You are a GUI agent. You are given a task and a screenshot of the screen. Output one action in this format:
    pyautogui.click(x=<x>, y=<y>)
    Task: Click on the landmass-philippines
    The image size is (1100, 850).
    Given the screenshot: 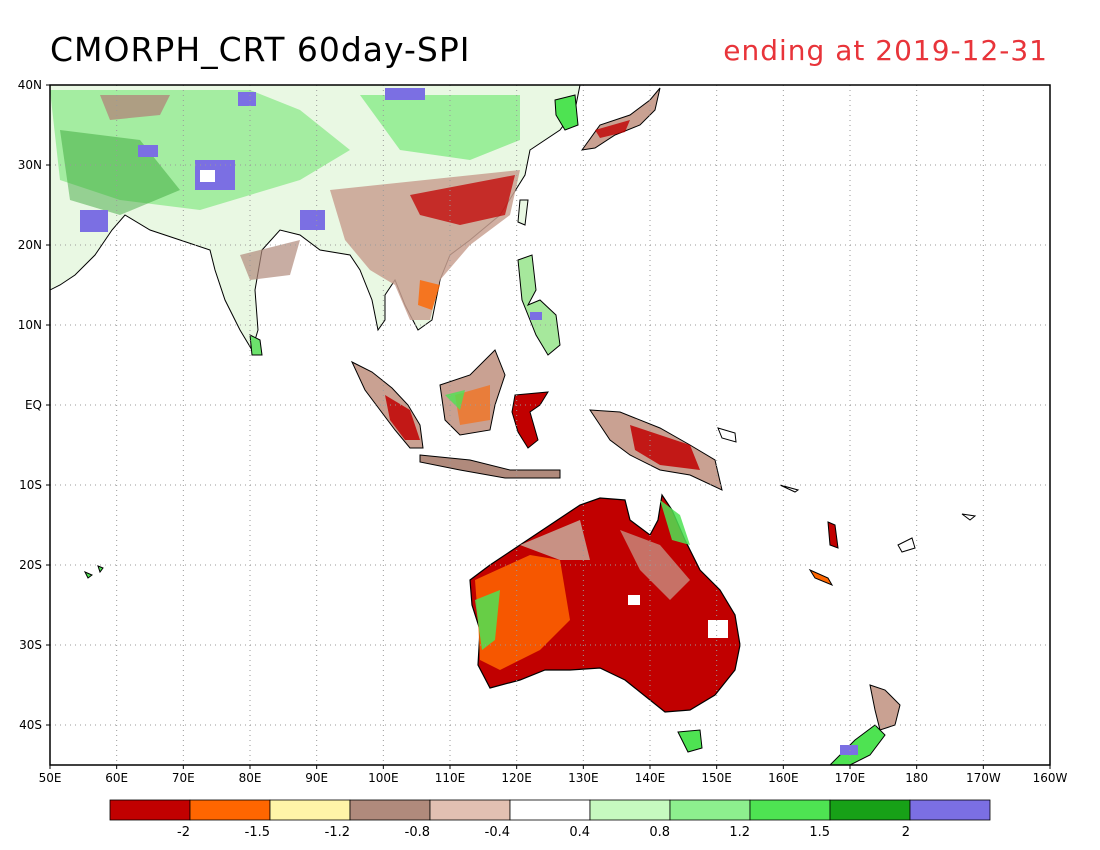 What is the action you would take?
    pyautogui.click(x=539, y=305)
    